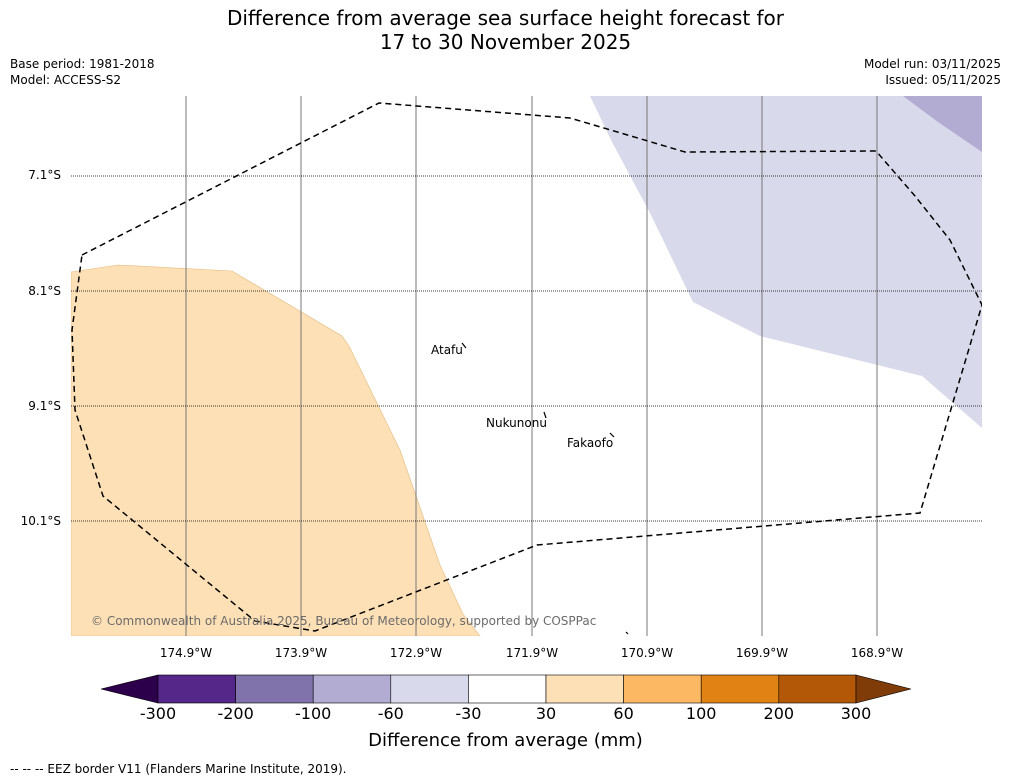 Image resolution: width=1011 pixels, height=781 pixels. I want to click on colorbar-tick: -60, so click(390, 713).